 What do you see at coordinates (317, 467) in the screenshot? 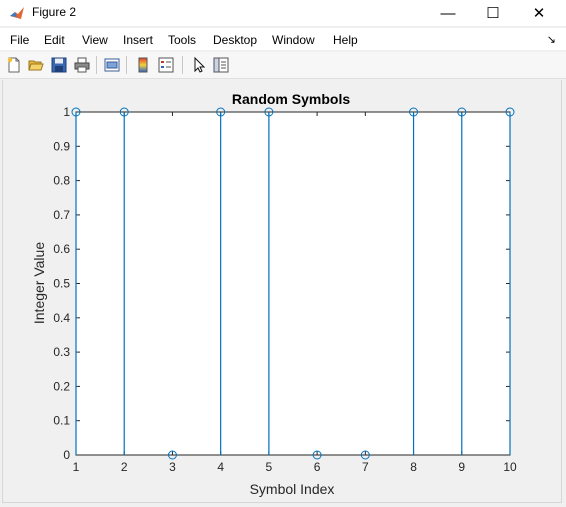
I see `x-tick-label: 6` at bounding box center [317, 467].